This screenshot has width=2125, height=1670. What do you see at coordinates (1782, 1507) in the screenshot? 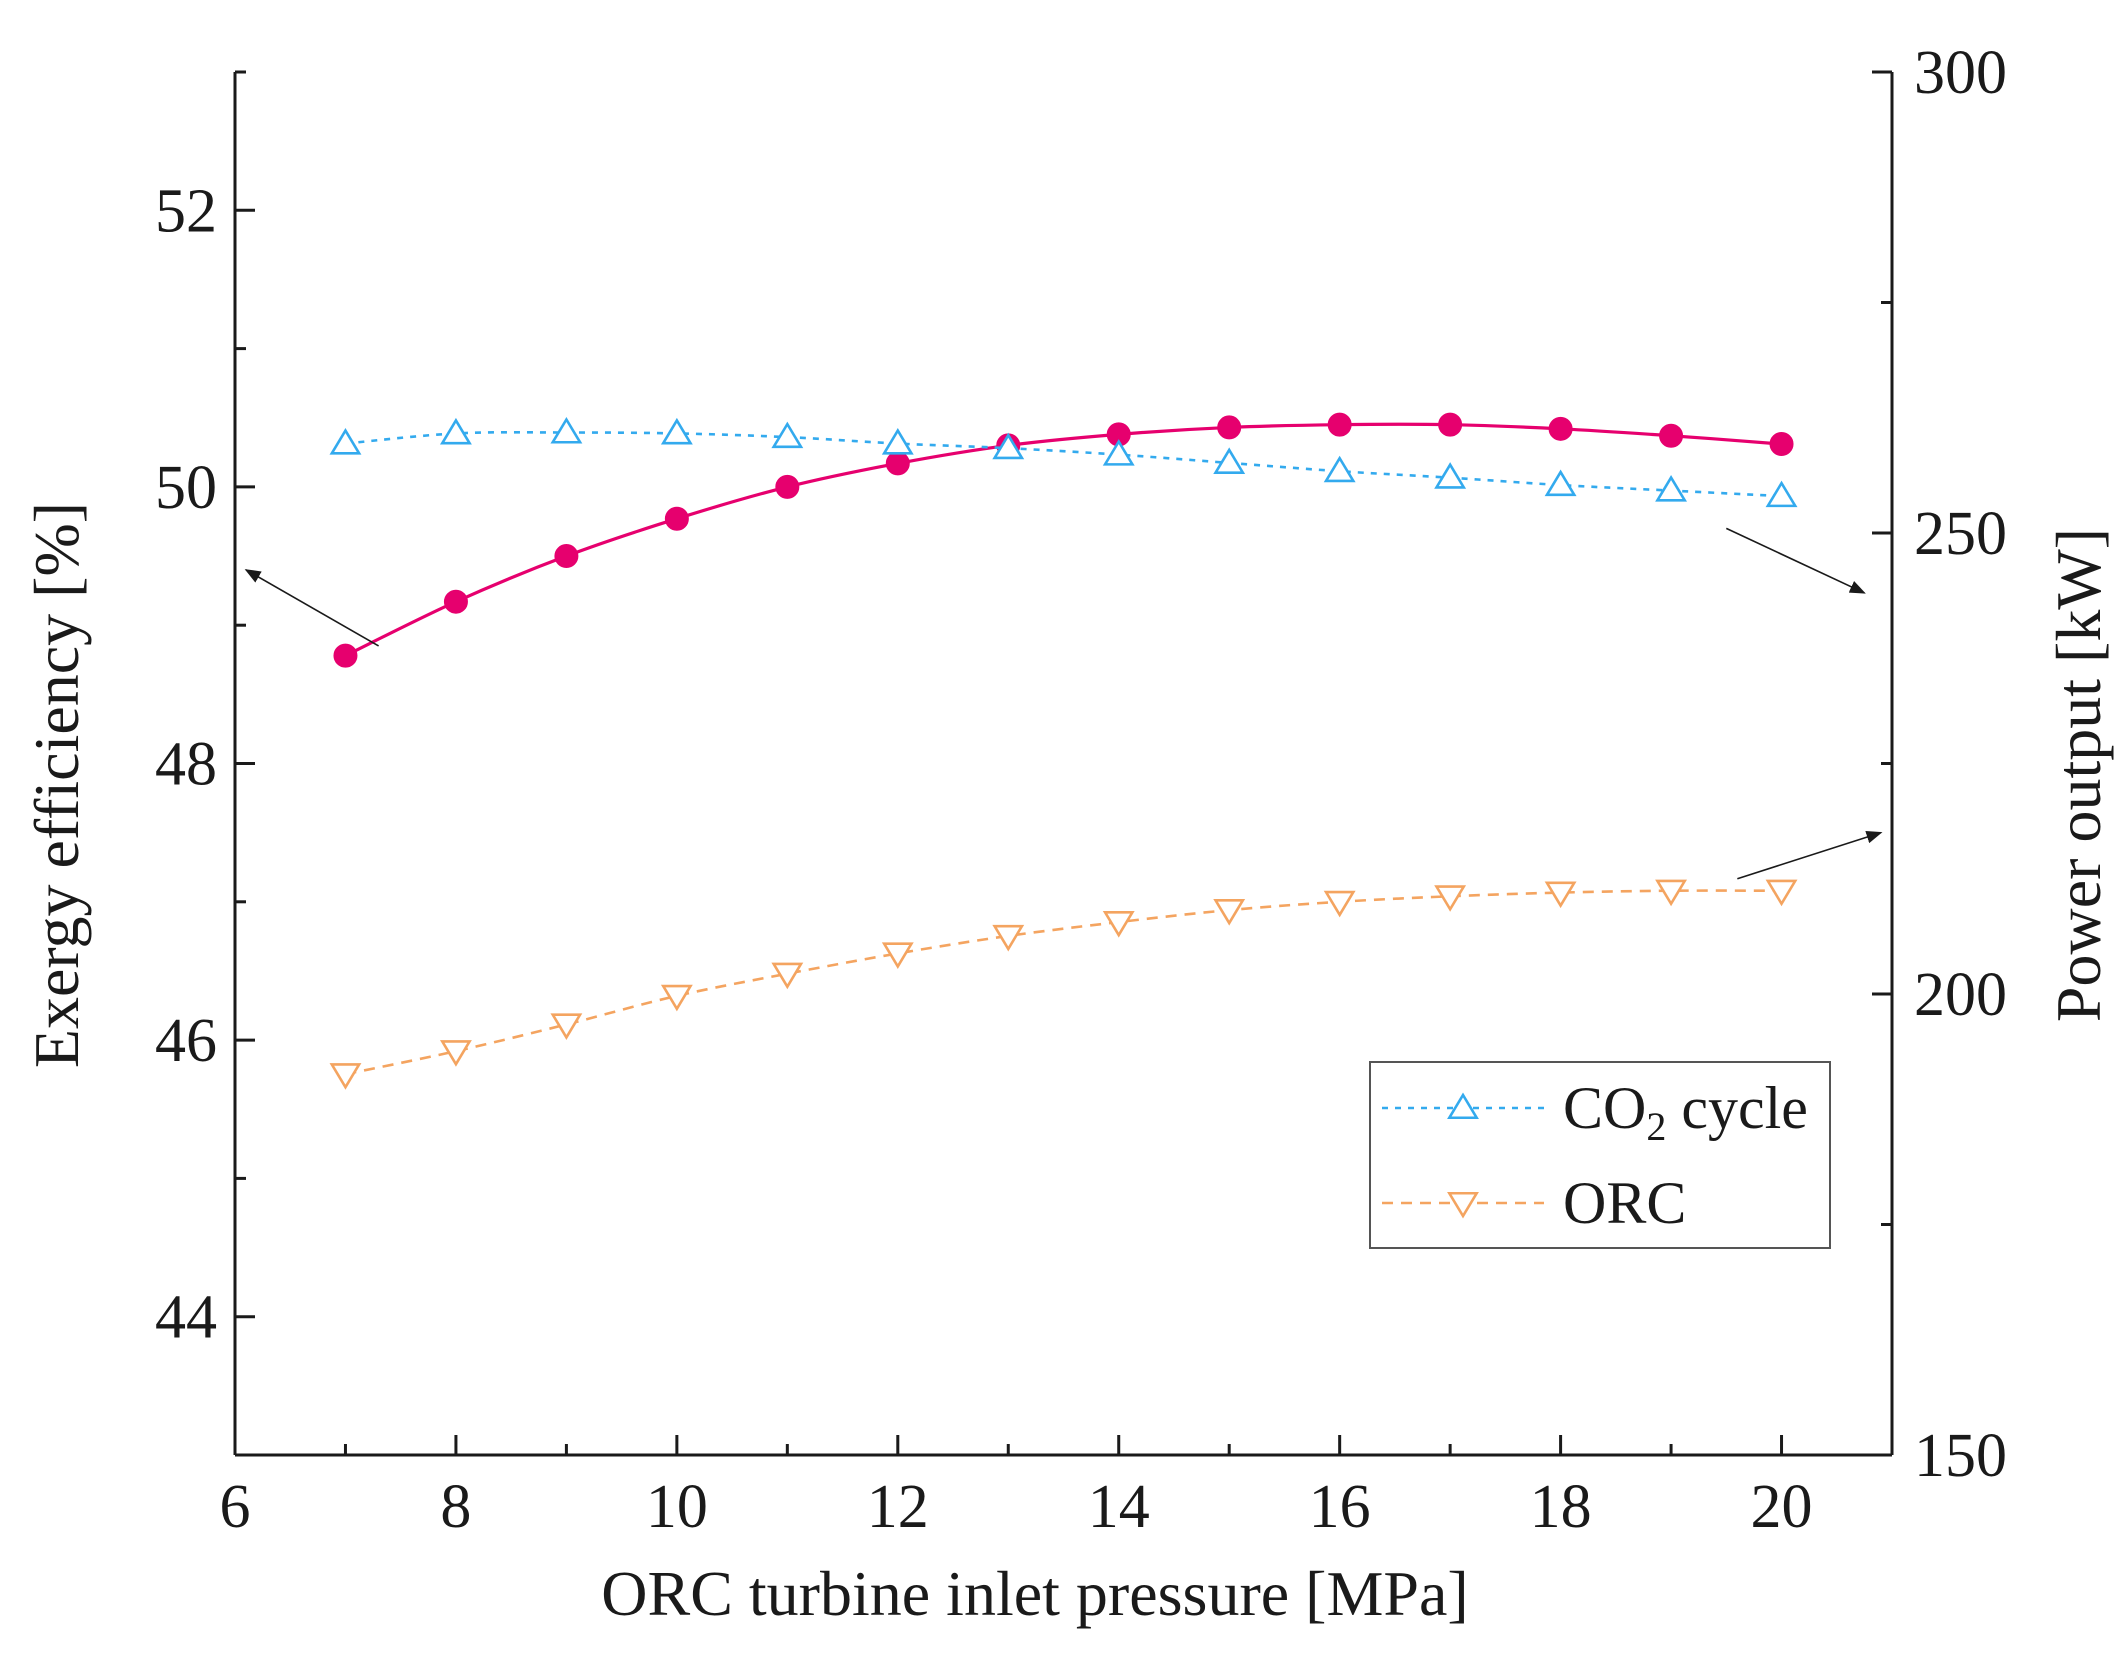
I see `x-tick-label: 20` at bounding box center [1782, 1507].